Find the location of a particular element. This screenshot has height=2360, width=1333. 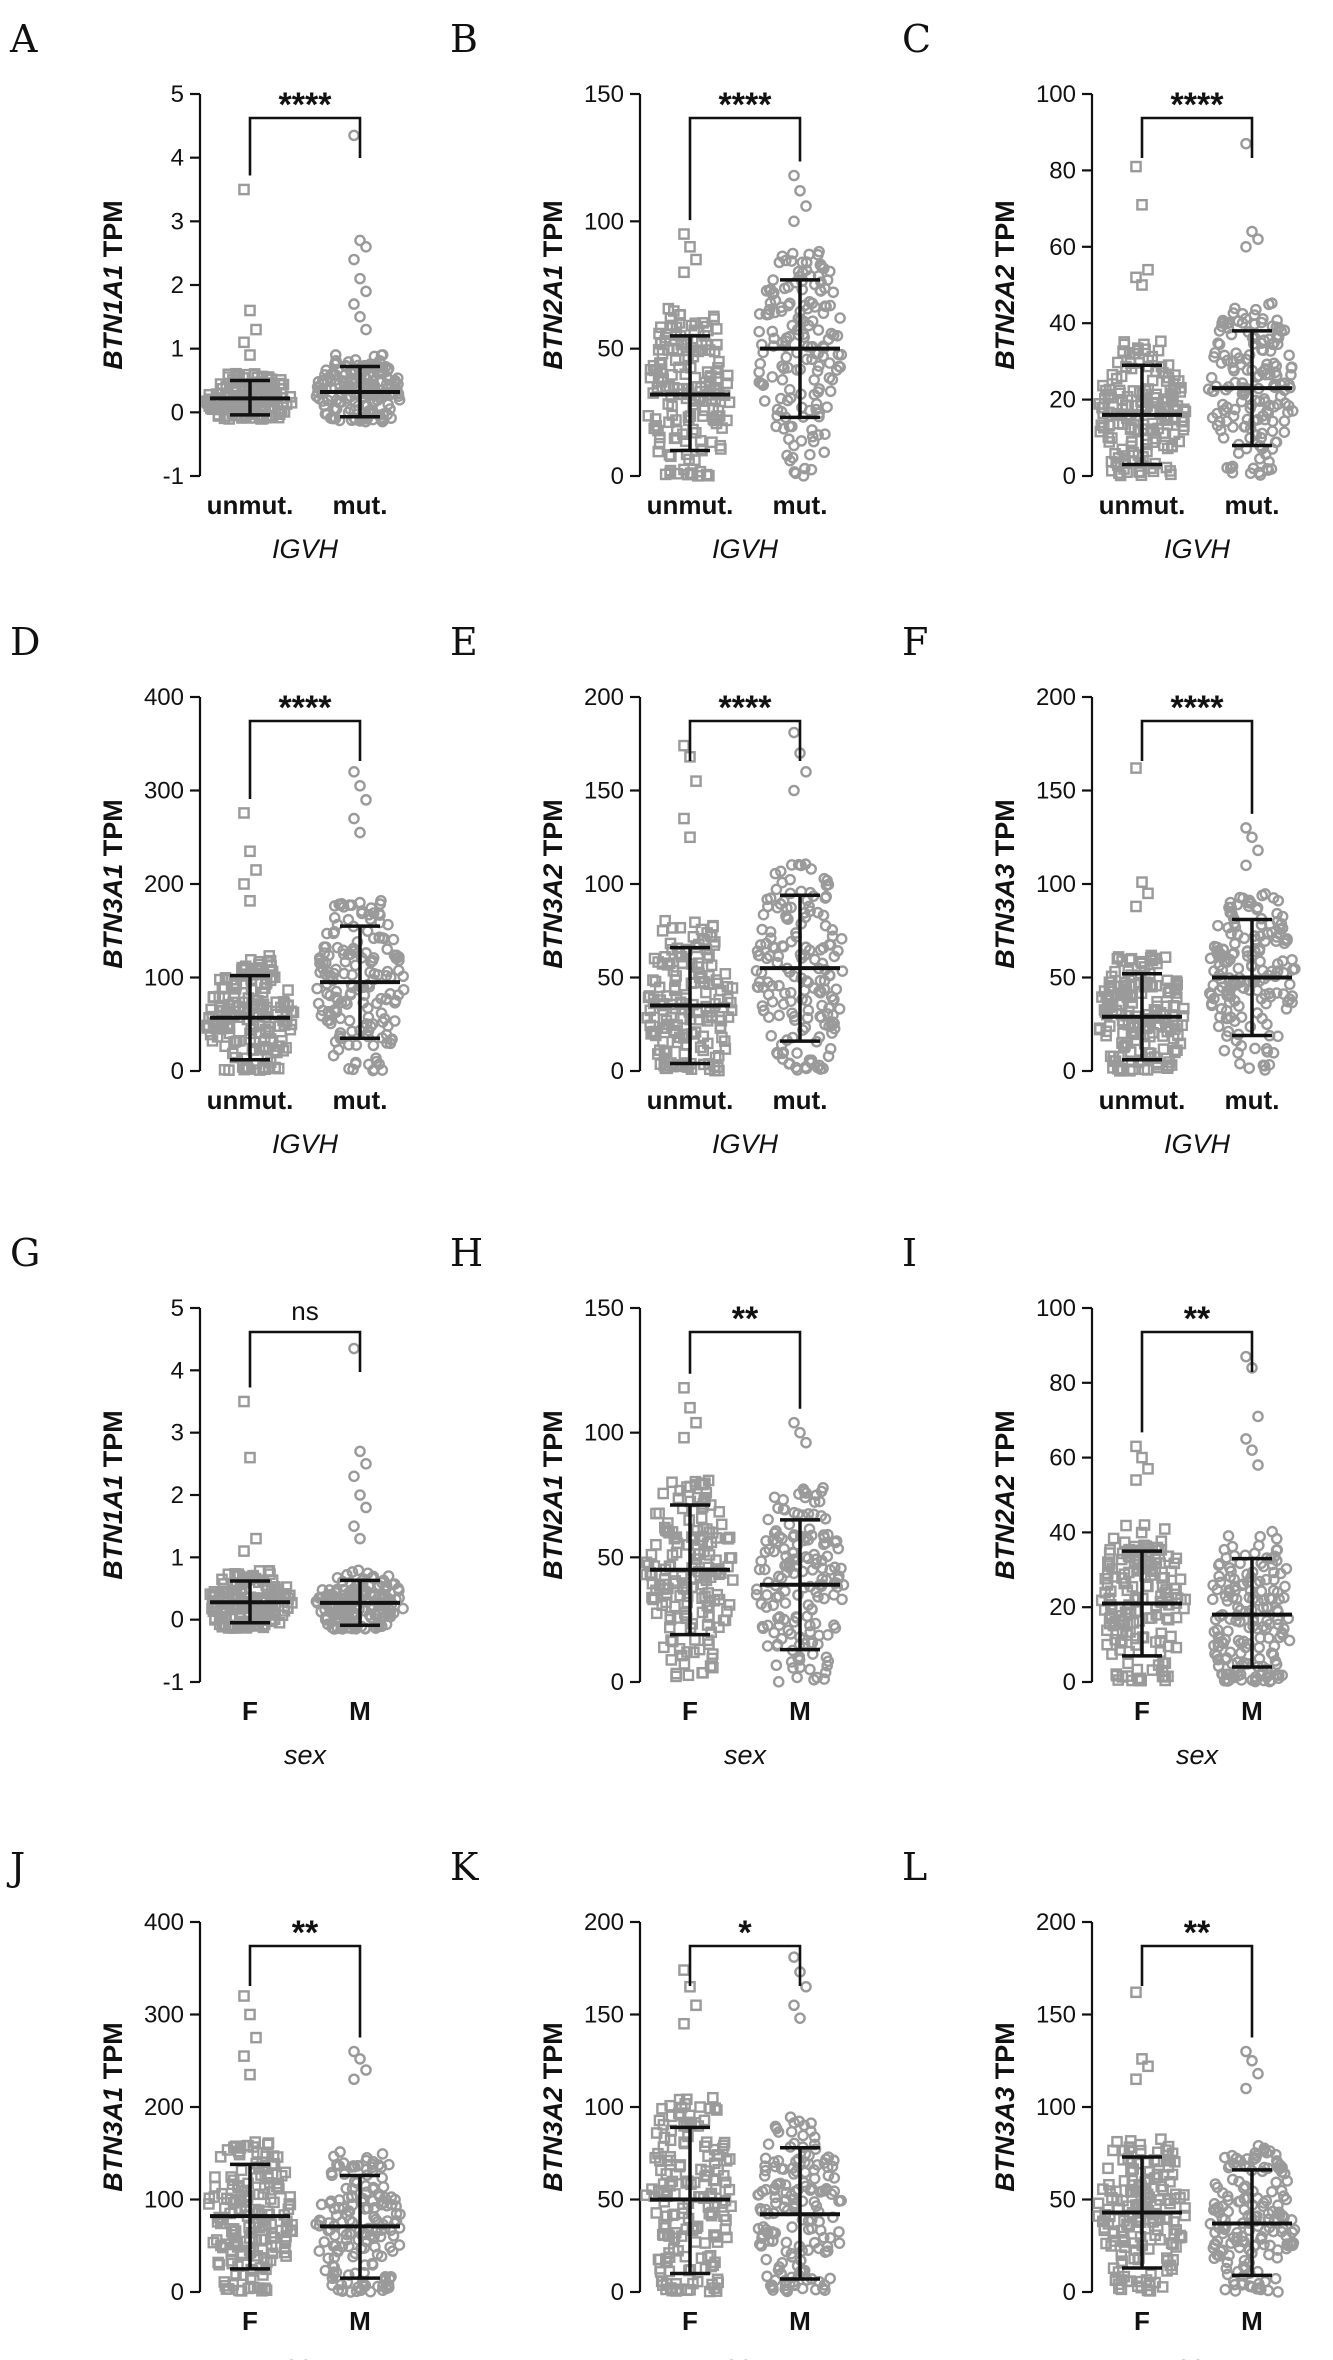

x-axis-label: IGVH is located at coordinates (745, 549).